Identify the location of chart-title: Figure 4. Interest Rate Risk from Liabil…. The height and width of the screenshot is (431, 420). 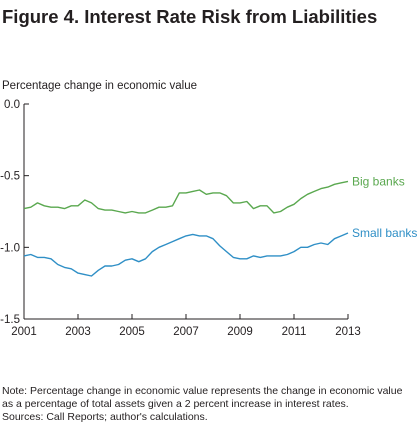
(190, 16).